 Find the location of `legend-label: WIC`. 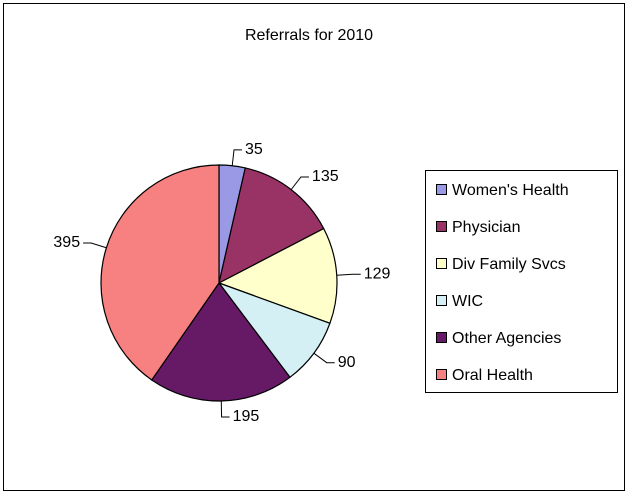

legend-label: WIC is located at coordinates (467, 301).